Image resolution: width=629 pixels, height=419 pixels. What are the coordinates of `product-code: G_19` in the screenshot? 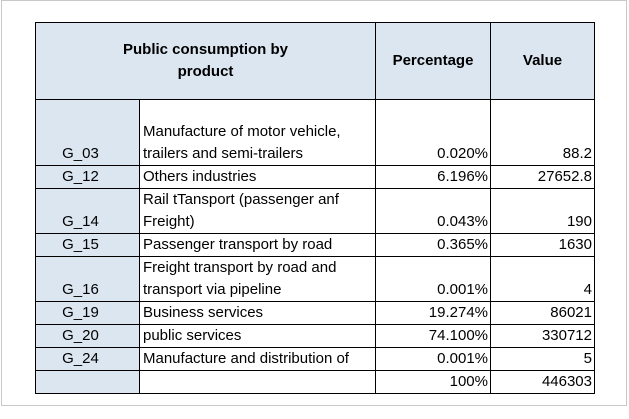 It's located at (87, 313).